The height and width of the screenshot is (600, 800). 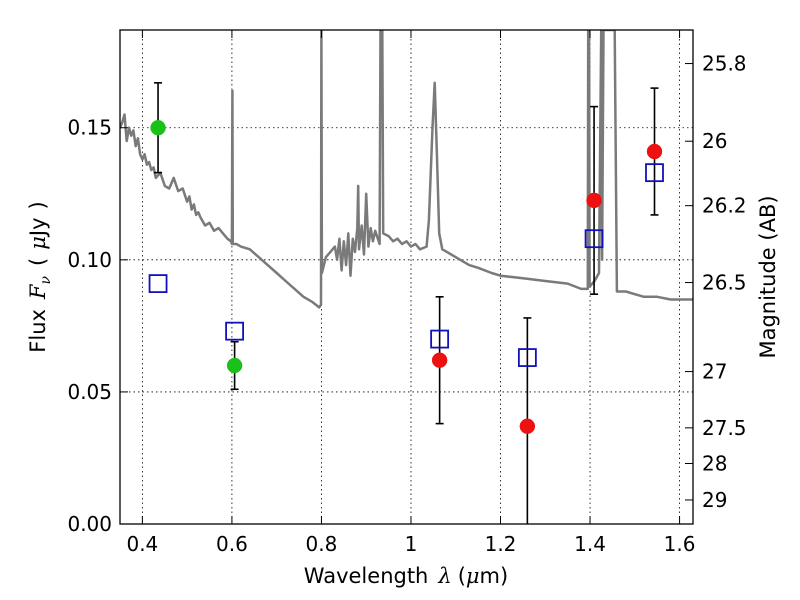 I want to click on y2-tick-label: 26.2, so click(x=724, y=206).